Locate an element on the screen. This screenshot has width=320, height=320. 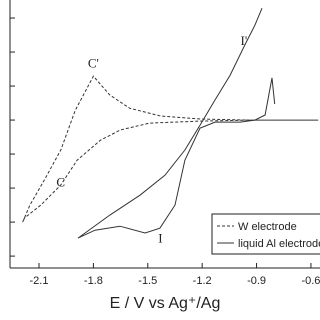
x-tick-label: -1.2 is located at coordinates (202, 281).